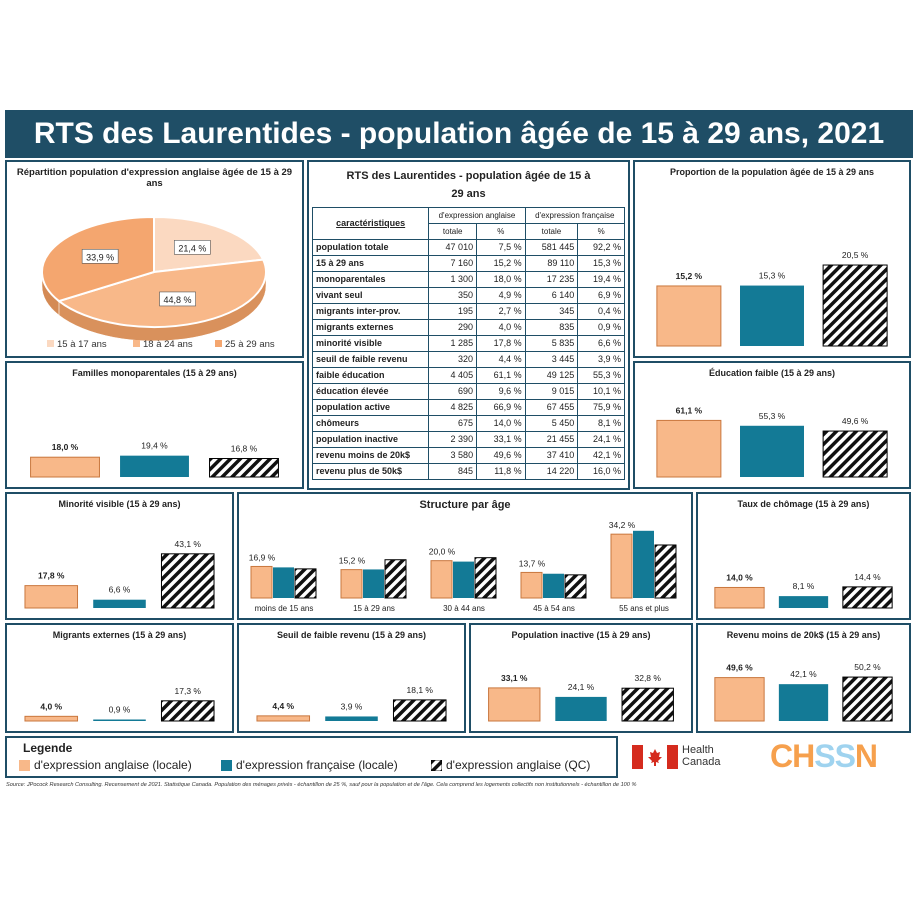 Image resolution: width=918 pixels, height=900 pixels. Describe the element at coordinates (601, 375) in the screenshot. I see `table-cell-fr-pct: 55,3 %` at that location.